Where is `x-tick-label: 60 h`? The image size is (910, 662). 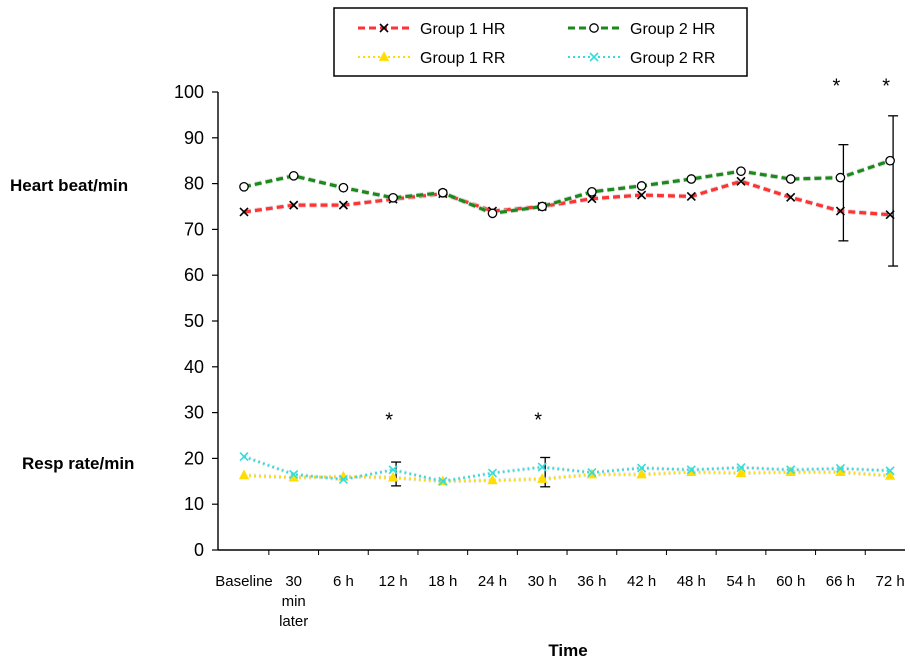 x-tick-label: 60 h is located at coordinates (790, 581).